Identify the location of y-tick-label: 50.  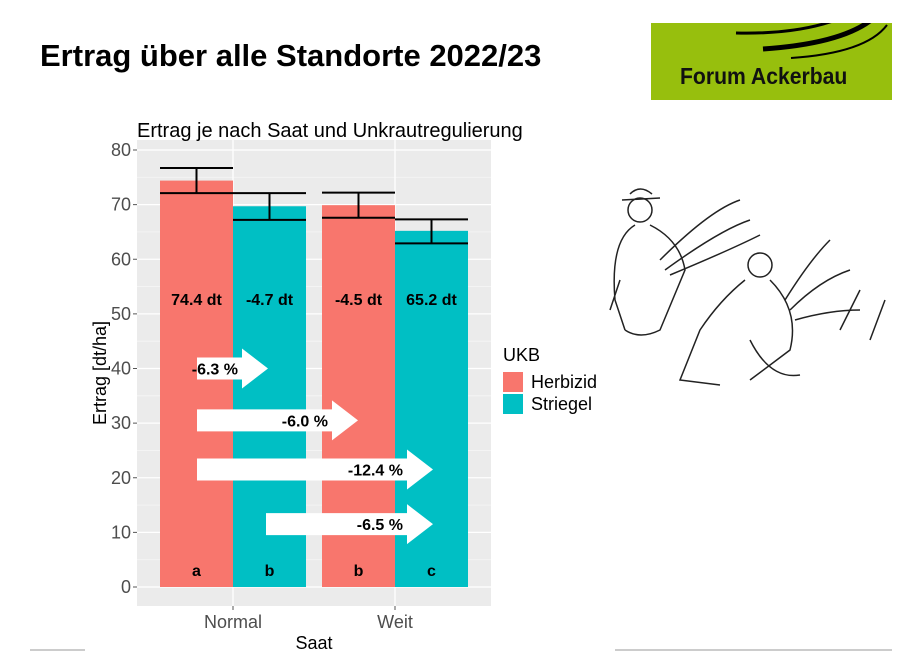
(121, 314).